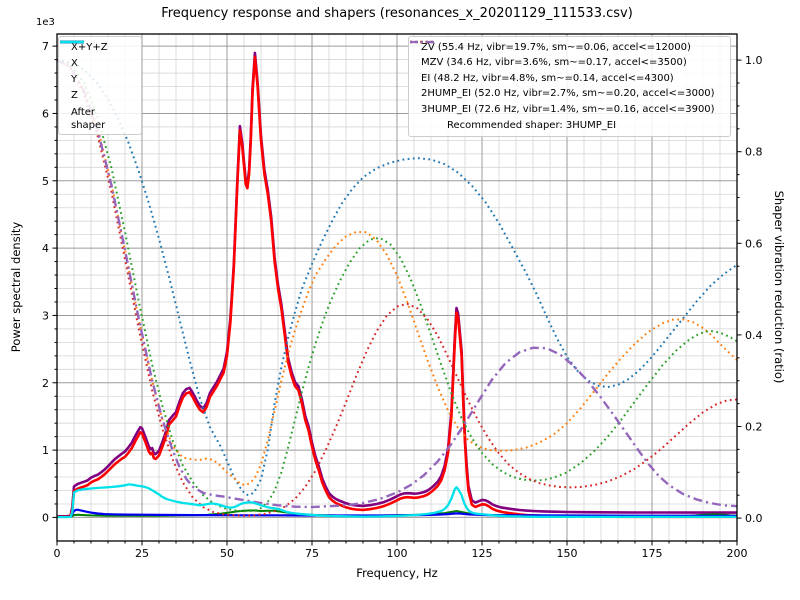 The height and width of the screenshot is (600, 800). Describe the element at coordinates (754, 335) in the screenshot. I see `y-right-tick-label: 0.4` at that location.